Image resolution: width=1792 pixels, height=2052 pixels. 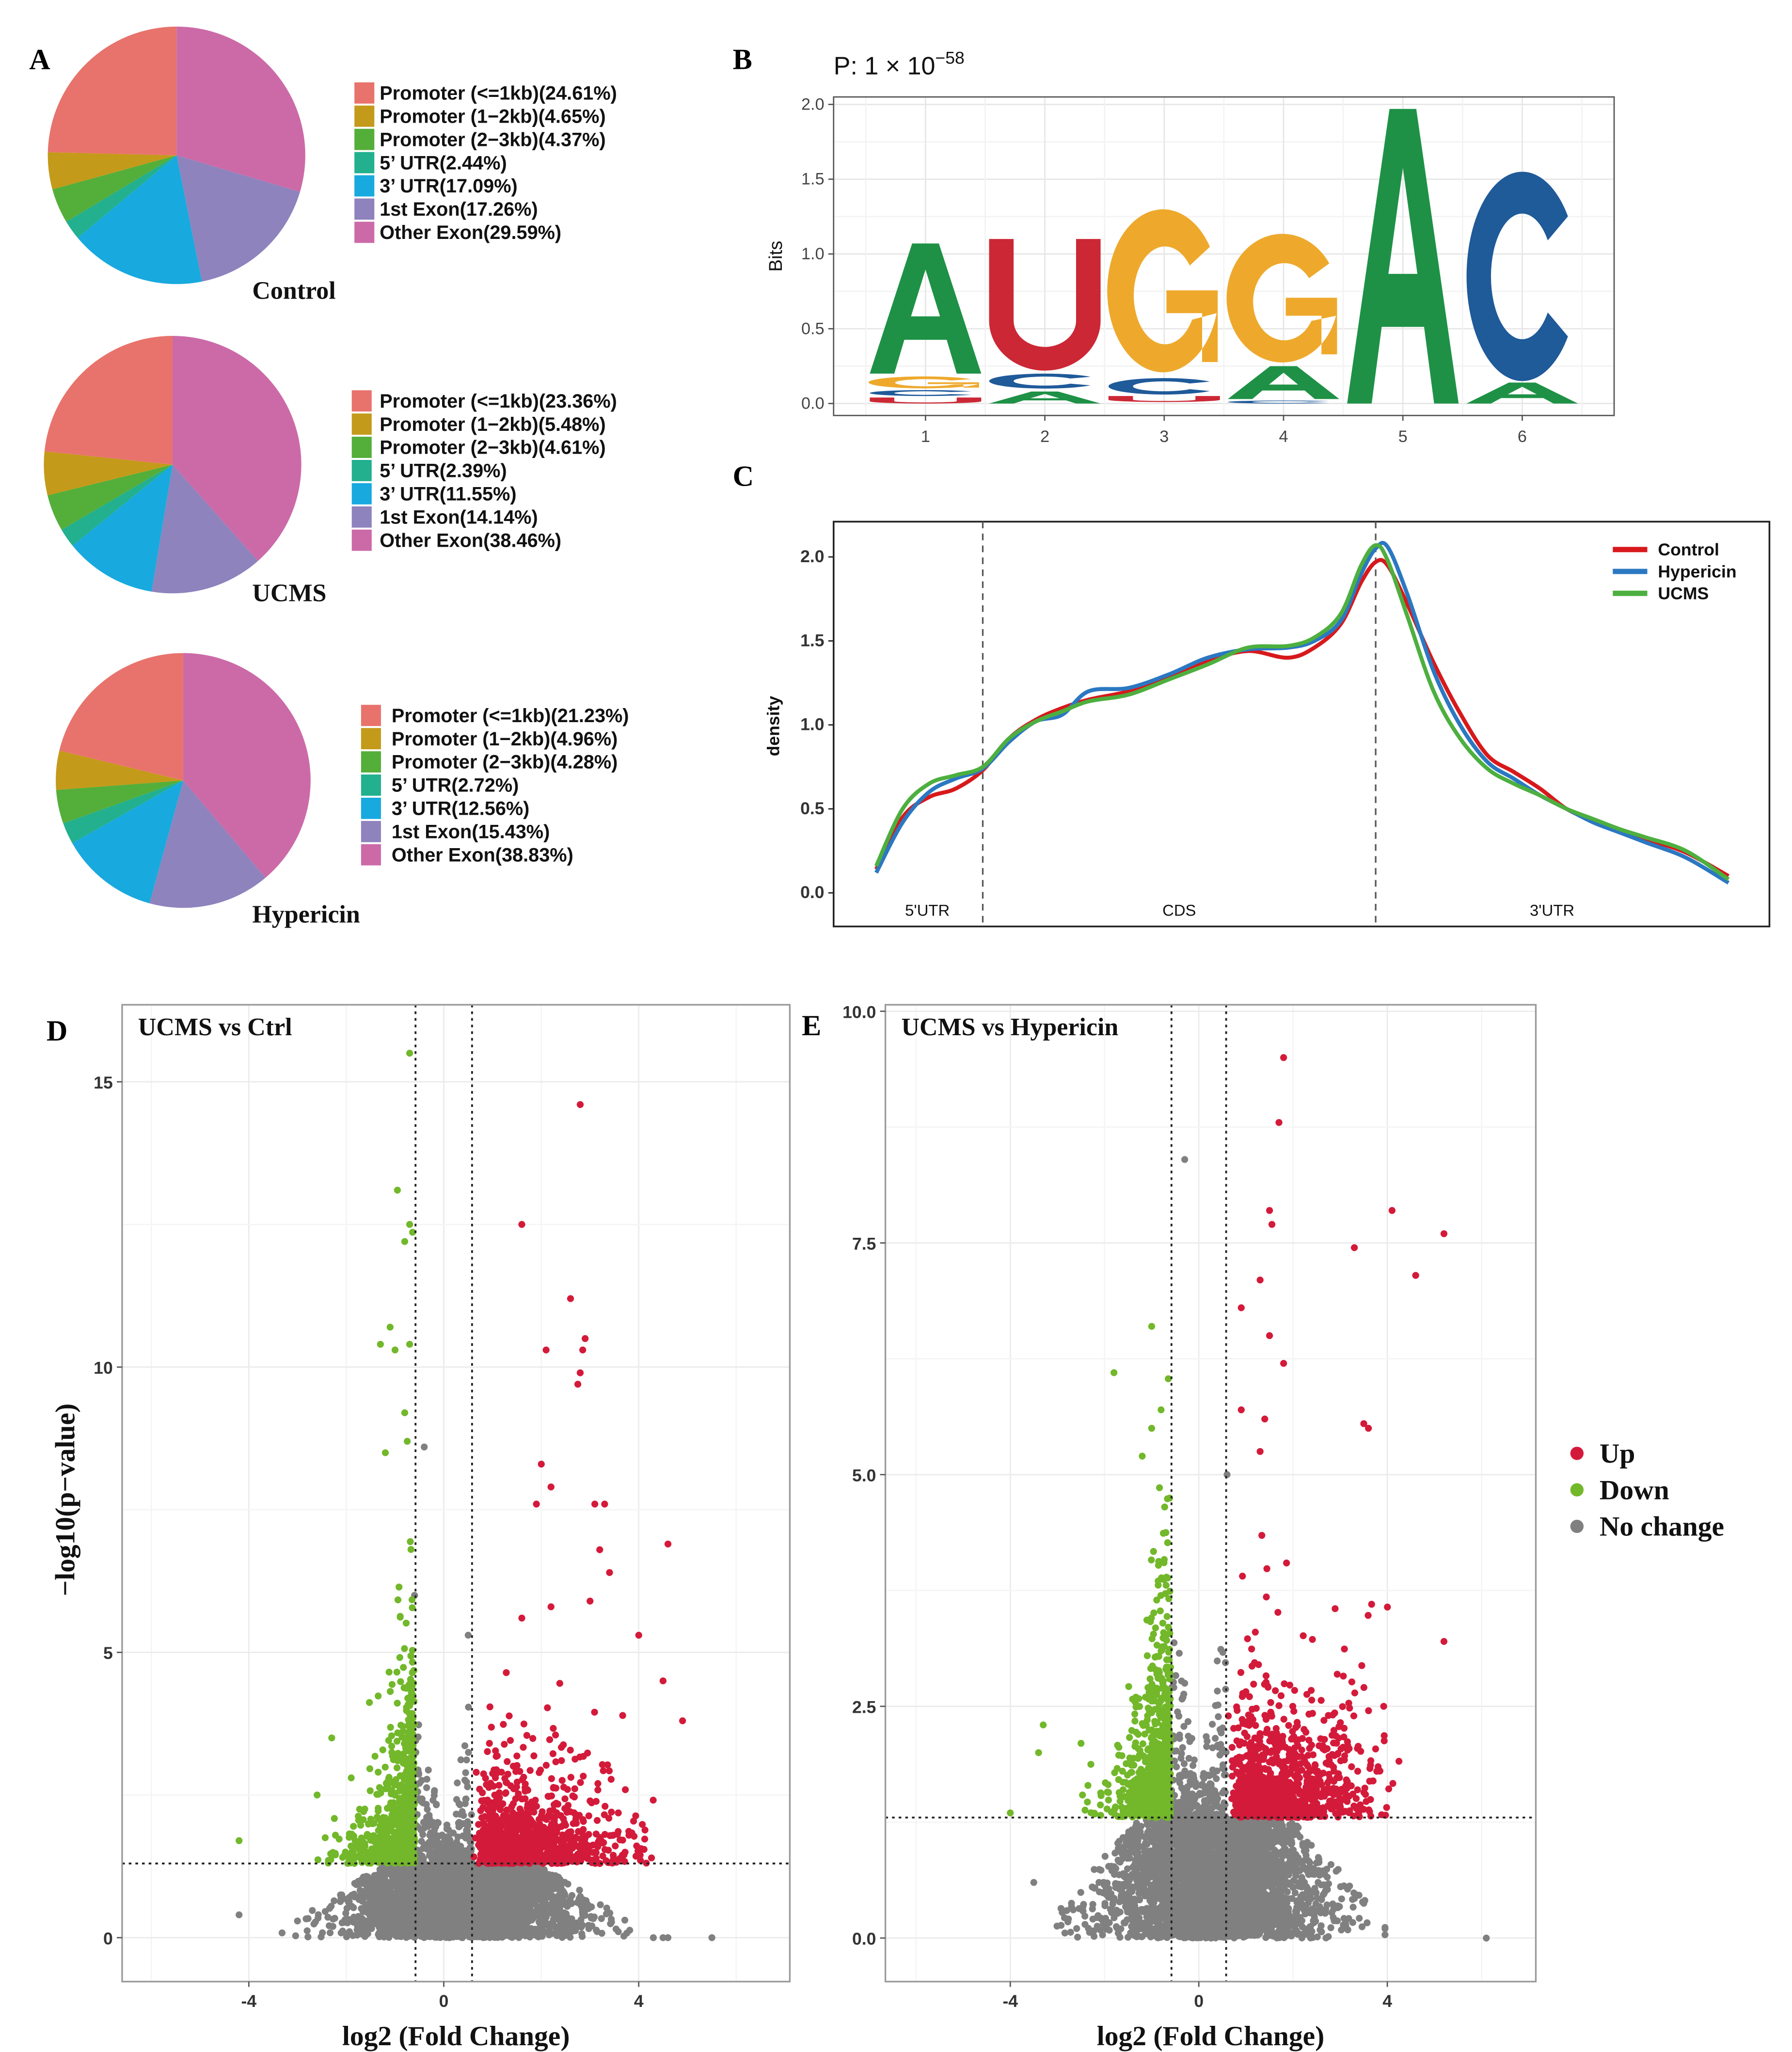 What do you see at coordinates (1283, 436) in the screenshot?
I see `x-tick-label: 4` at bounding box center [1283, 436].